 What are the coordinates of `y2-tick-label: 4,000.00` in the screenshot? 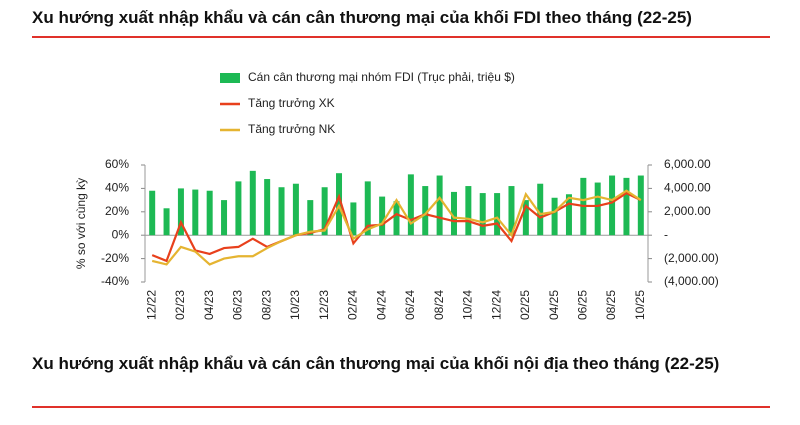 It's located at (687, 188).